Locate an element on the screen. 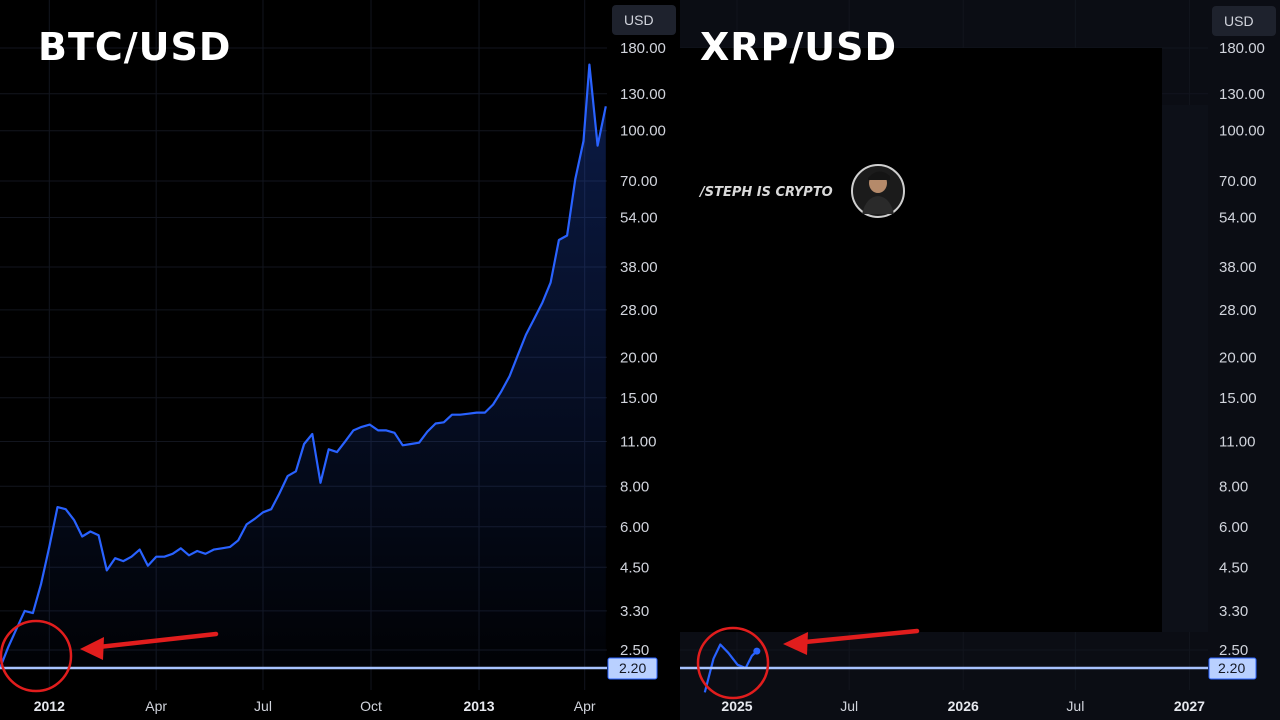 The width and height of the screenshot is (1280, 720). btc-current-price: 2.20 is located at coordinates (632, 668).